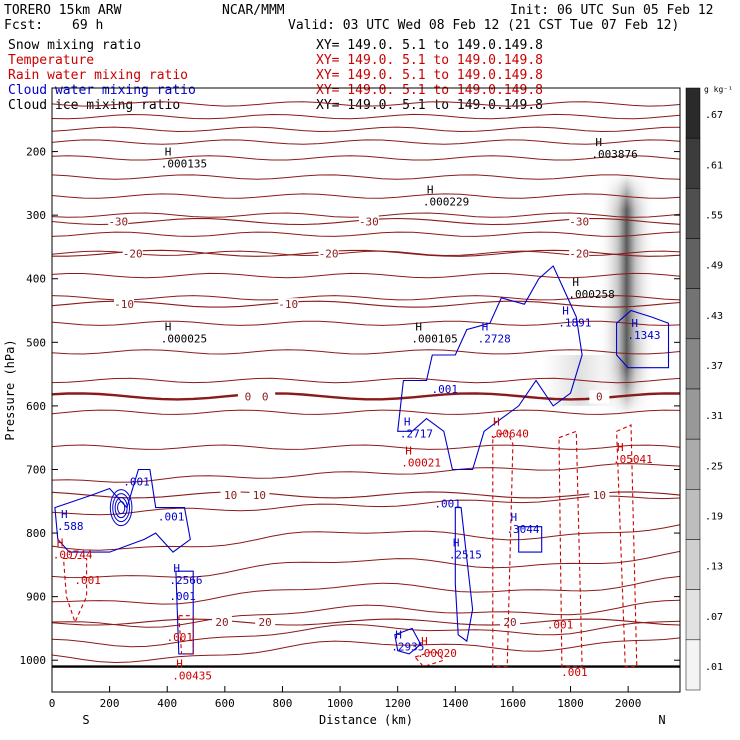 The width and height of the screenshot is (740, 740). What do you see at coordinates (73, 554) in the screenshot?
I see `rain-max-value: .00744` at bounding box center [73, 554].